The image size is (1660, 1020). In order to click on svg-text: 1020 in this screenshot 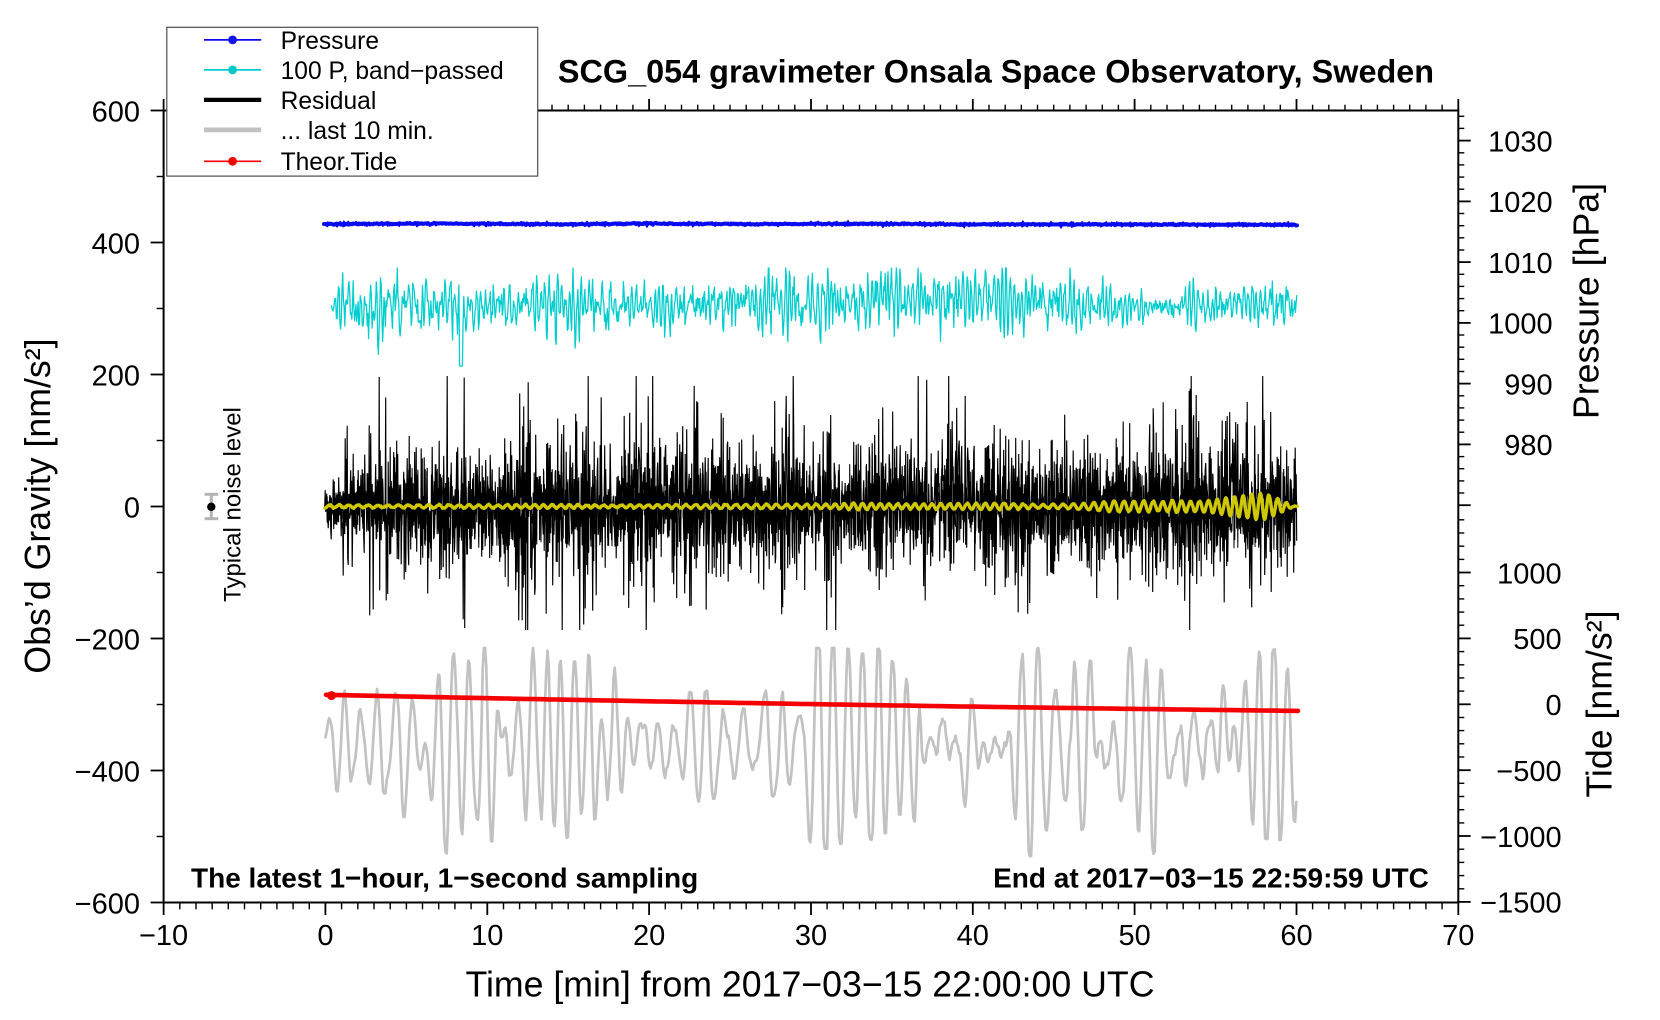, I will do `click(1520, 203)`.